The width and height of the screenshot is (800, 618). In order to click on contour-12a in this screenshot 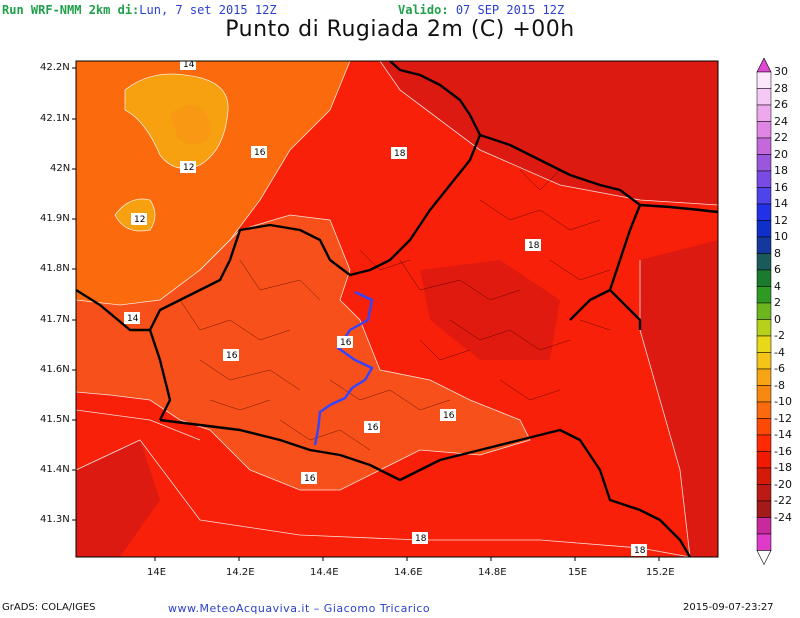, I will do `click(176, 121)`.